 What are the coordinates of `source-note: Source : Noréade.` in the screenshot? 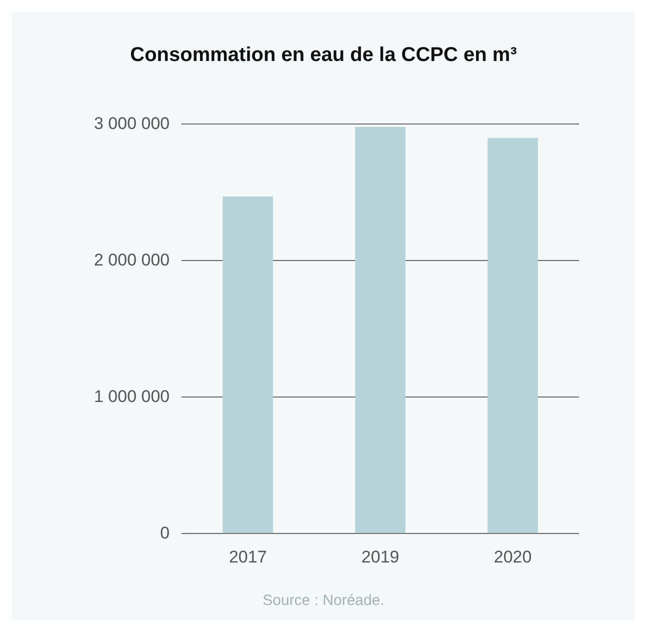 It's located at (324, 600).